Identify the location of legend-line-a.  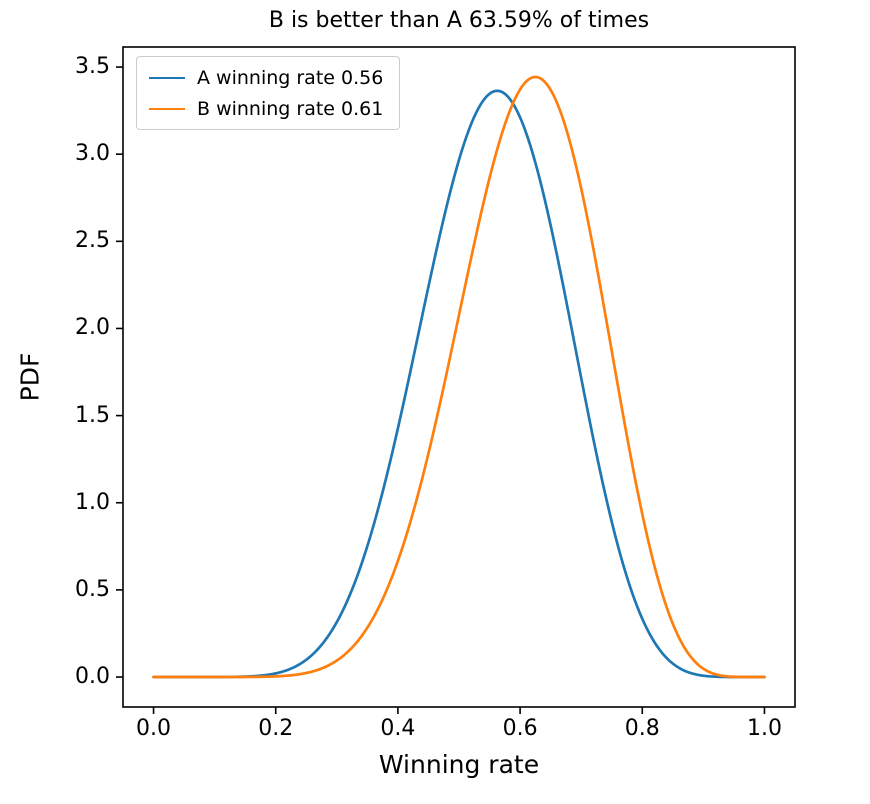
(167, 77).